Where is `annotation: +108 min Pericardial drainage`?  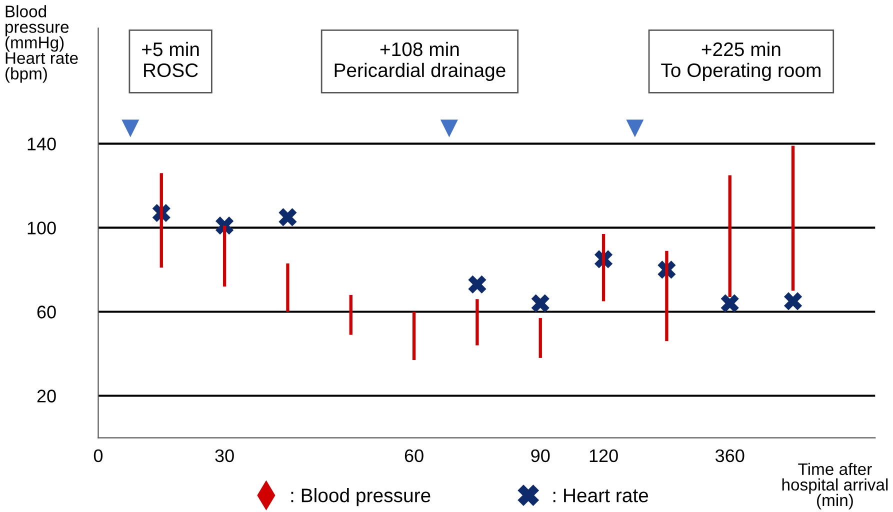 annotation: +108 min Pericardial drainage is located at coordinates (420, 61).